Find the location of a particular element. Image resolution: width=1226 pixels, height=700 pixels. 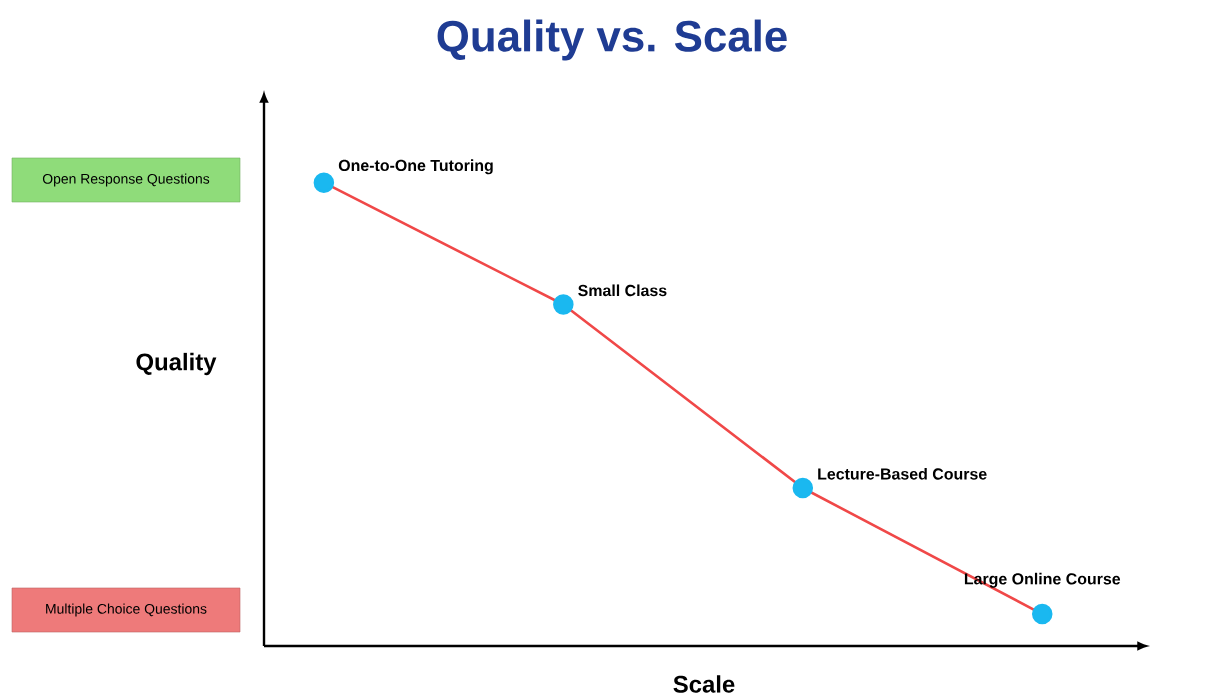

x-axis-title: Scale is located at coordinates (704, 684).